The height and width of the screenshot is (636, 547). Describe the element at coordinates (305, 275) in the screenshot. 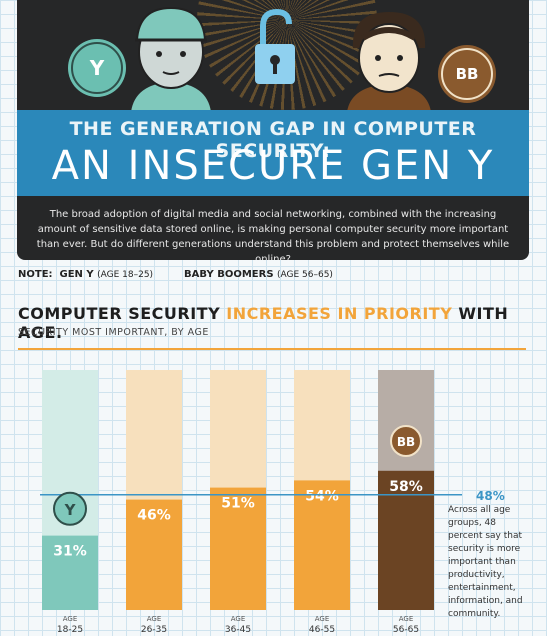

I see `note-boomers-age: (AGE 56–65)` at that location.